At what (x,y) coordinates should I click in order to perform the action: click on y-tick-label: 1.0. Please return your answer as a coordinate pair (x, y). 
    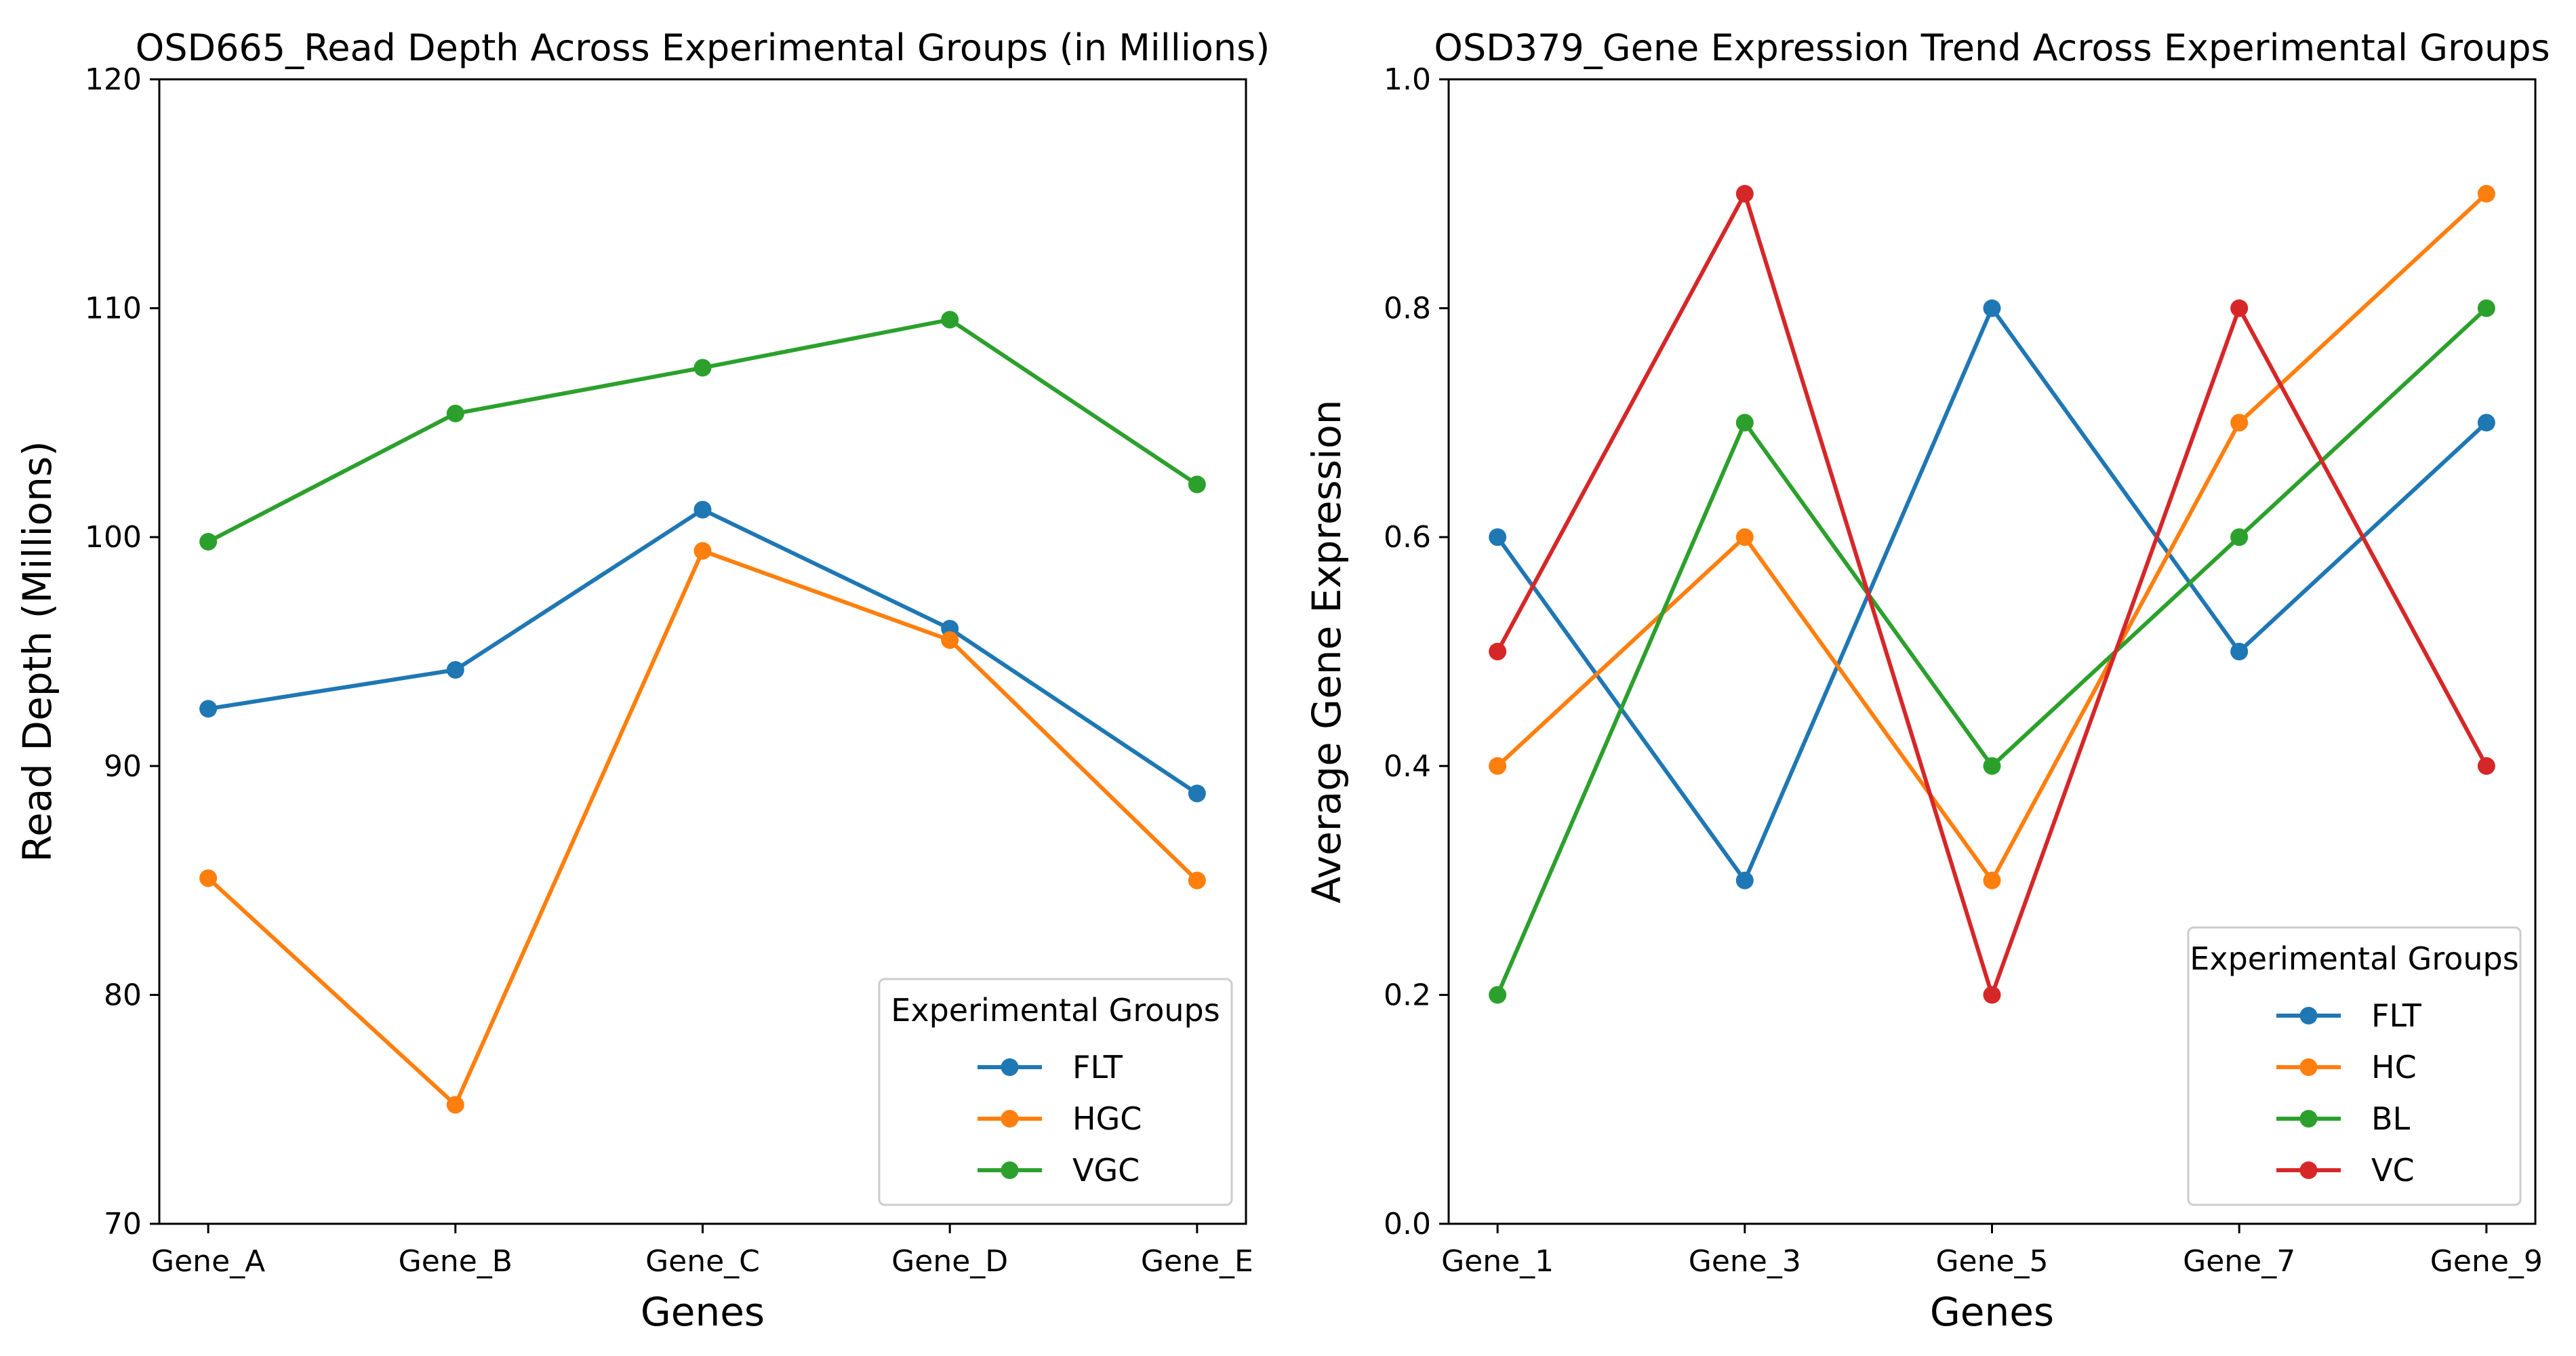
    Looking at the image, I should click on (1407, 79).